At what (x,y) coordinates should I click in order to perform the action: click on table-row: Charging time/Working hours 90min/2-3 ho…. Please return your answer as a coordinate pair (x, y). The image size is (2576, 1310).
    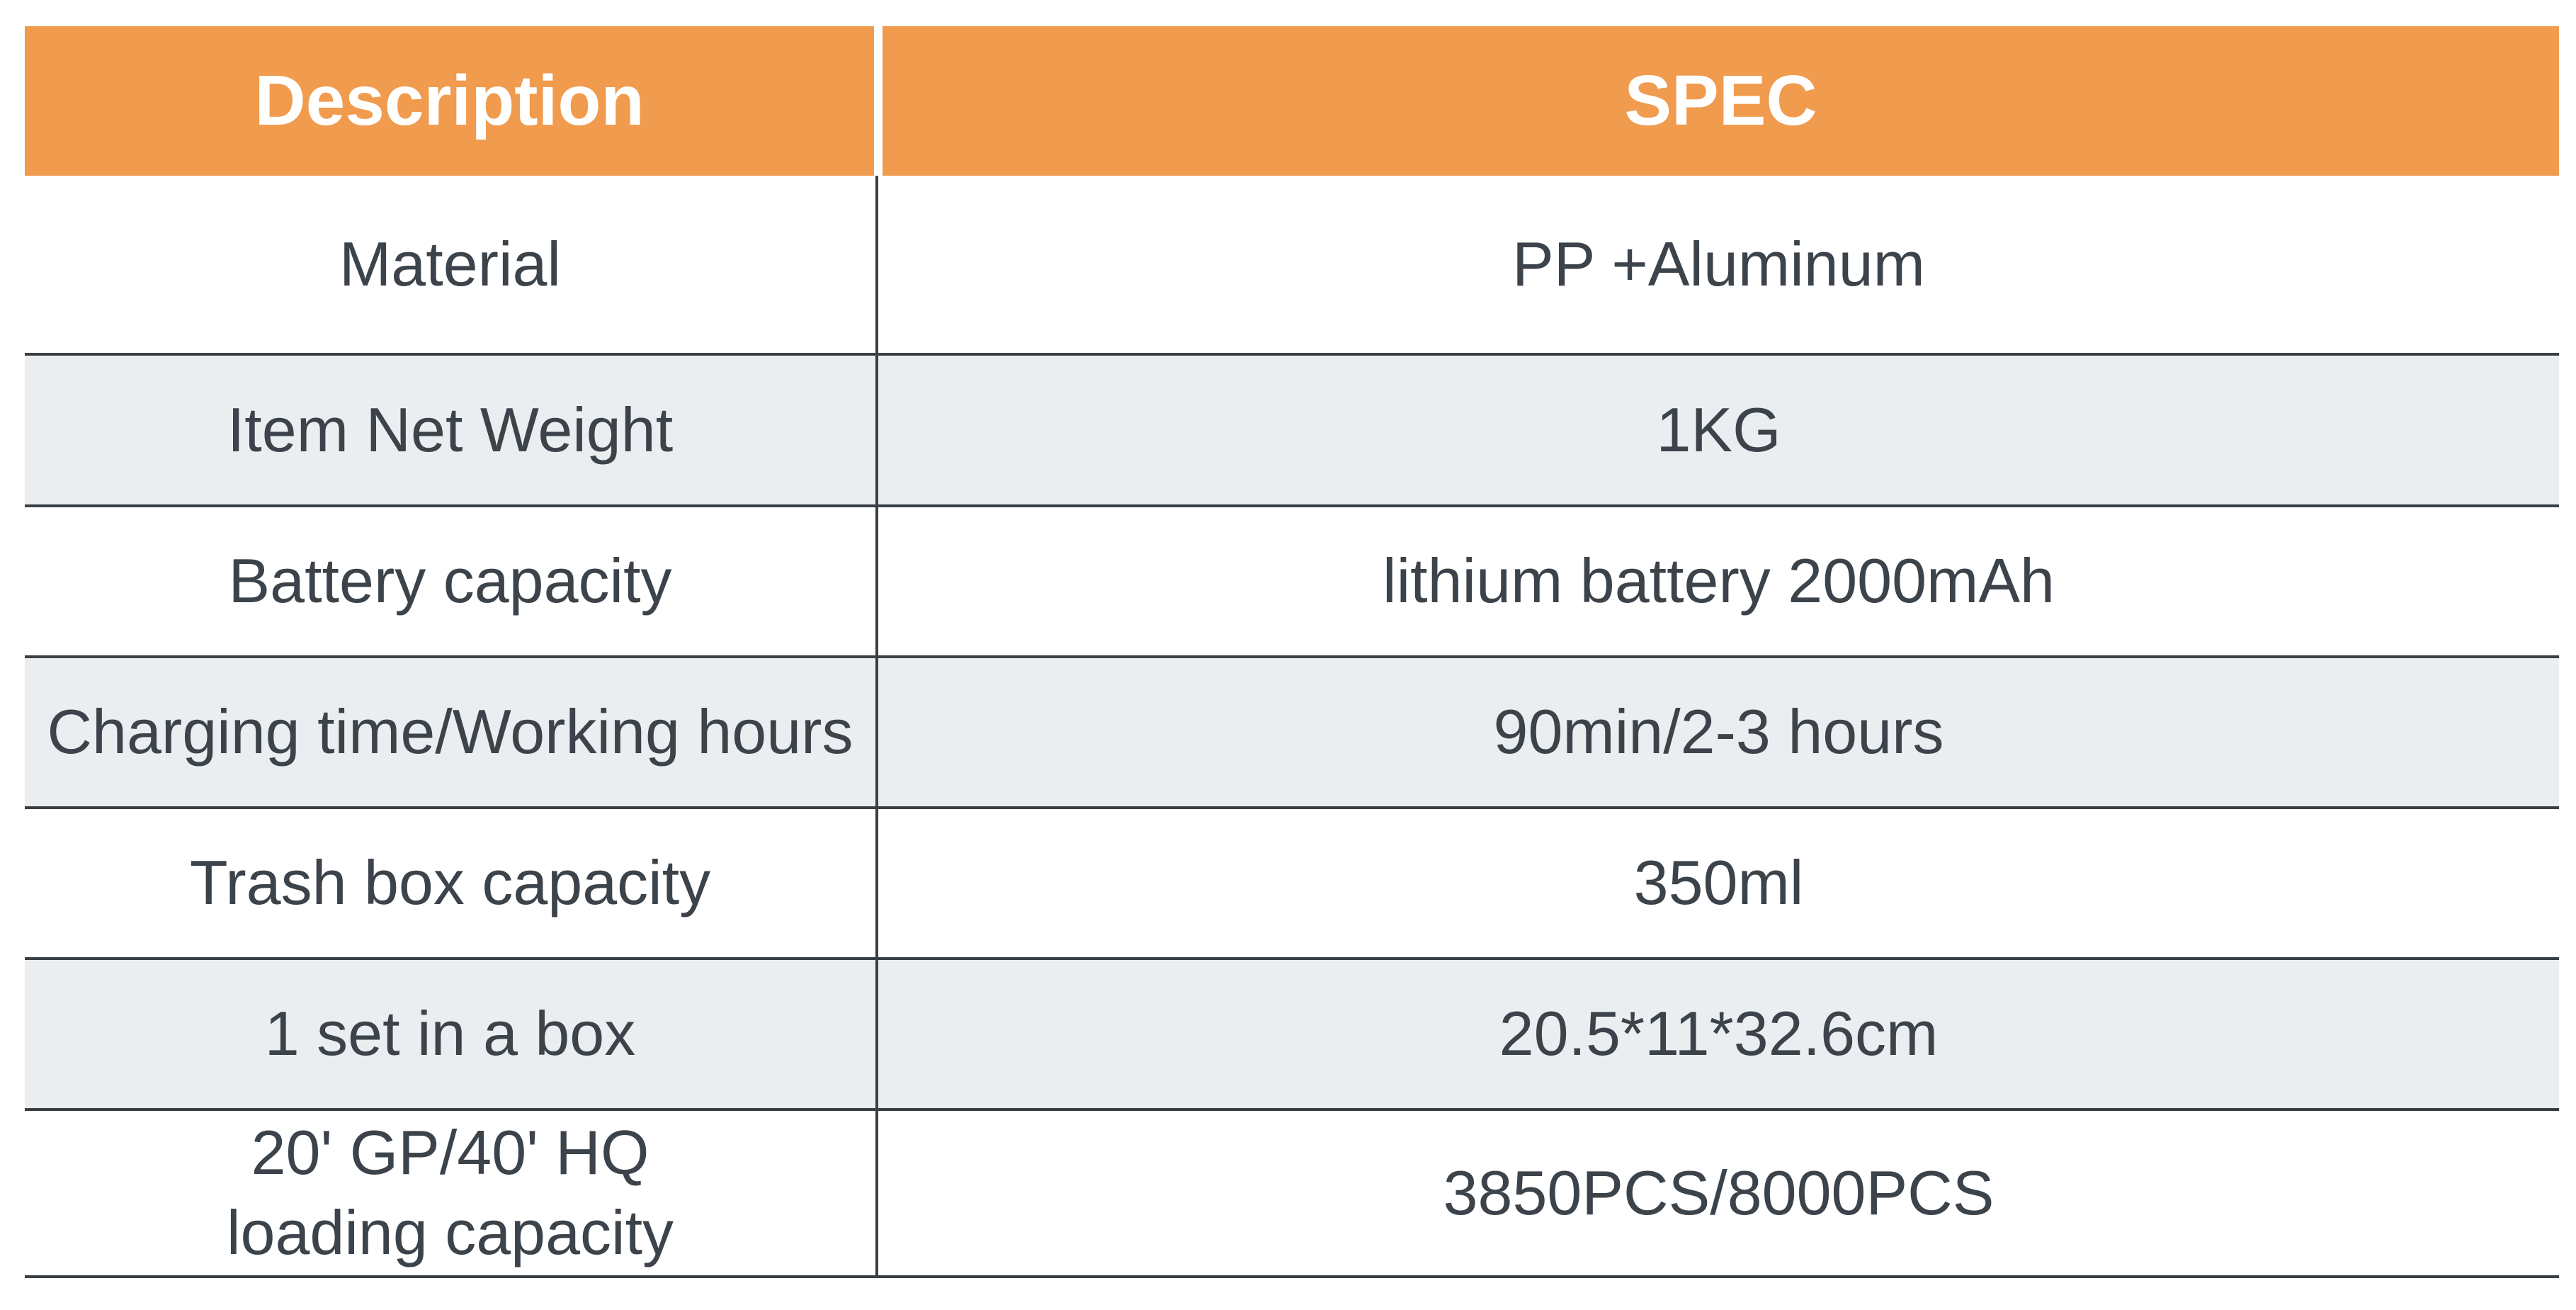
    Looking at the image, I should click on (1292, 734).